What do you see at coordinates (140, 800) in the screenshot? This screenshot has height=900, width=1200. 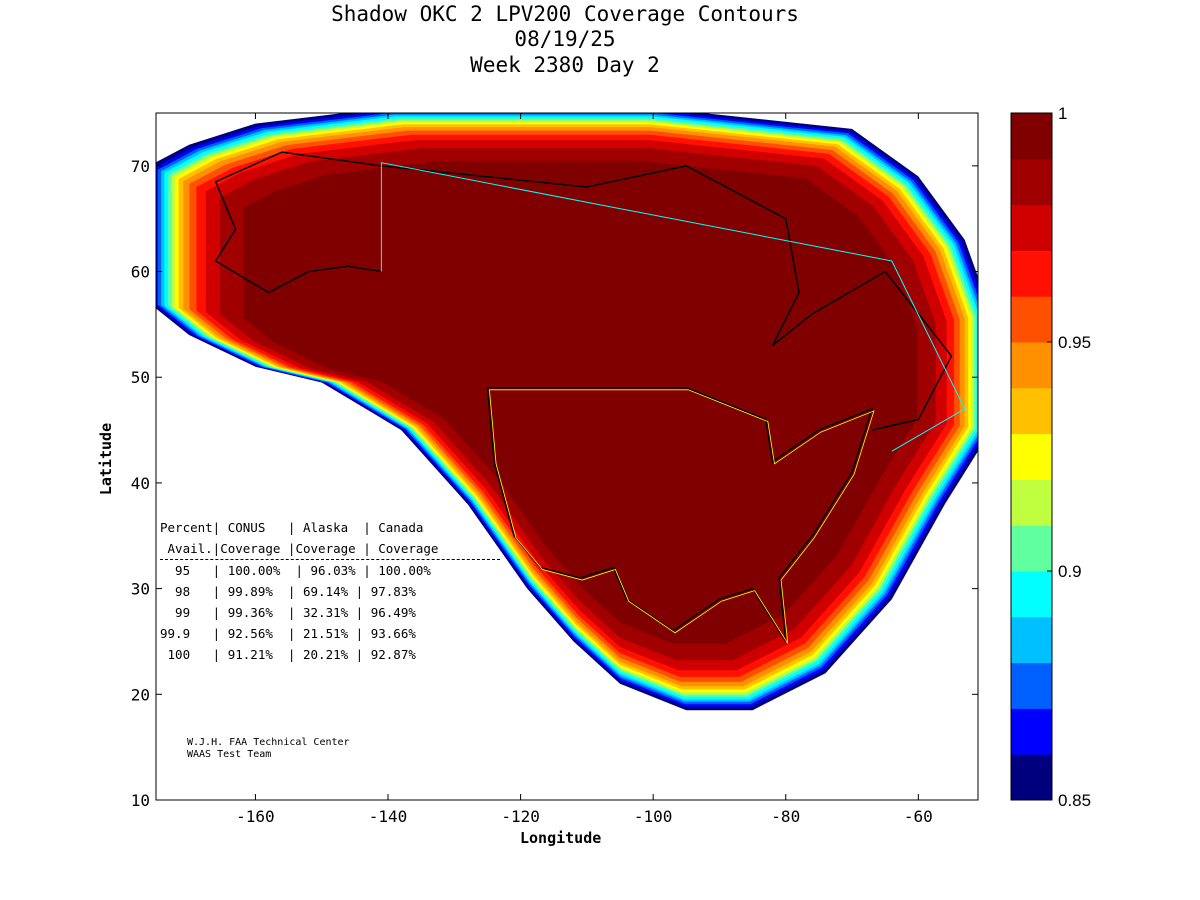 I see `y-tick-label: 10` at bounding box center [140, 800].